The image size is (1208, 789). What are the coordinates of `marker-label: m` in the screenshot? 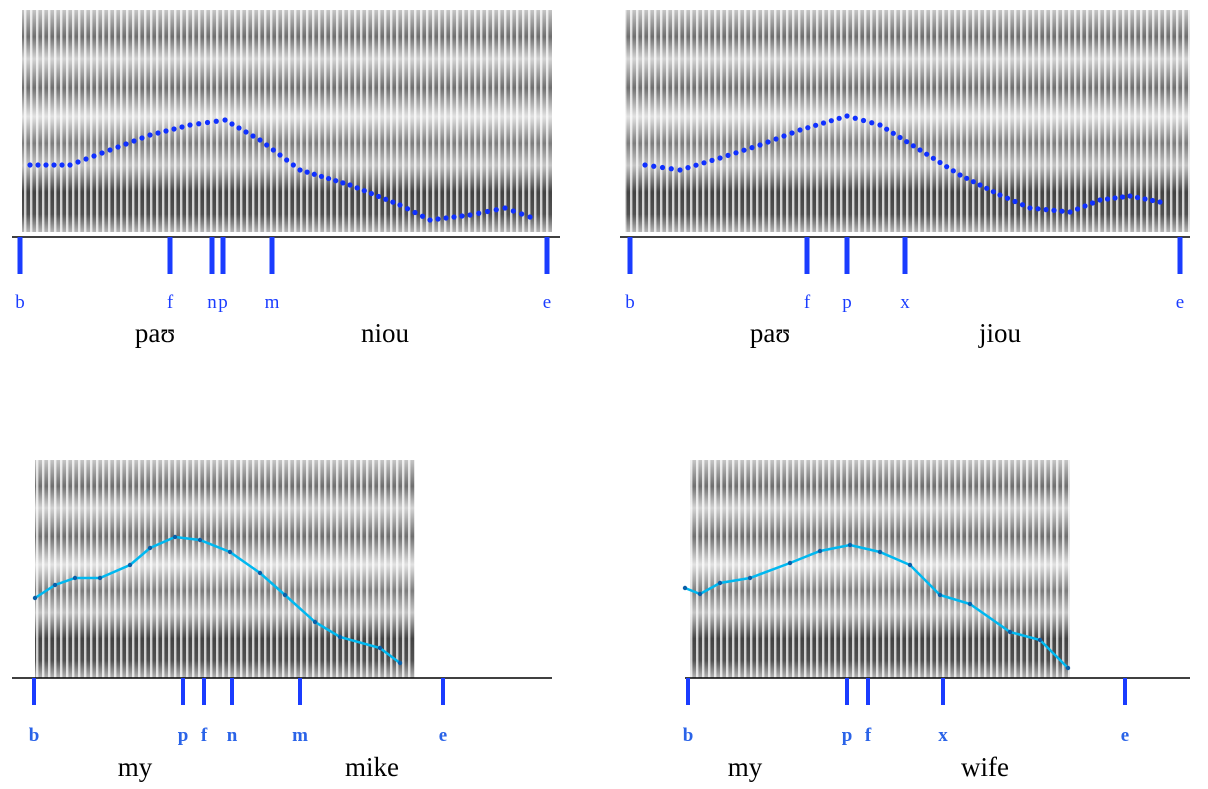 It's located at (300, 735).